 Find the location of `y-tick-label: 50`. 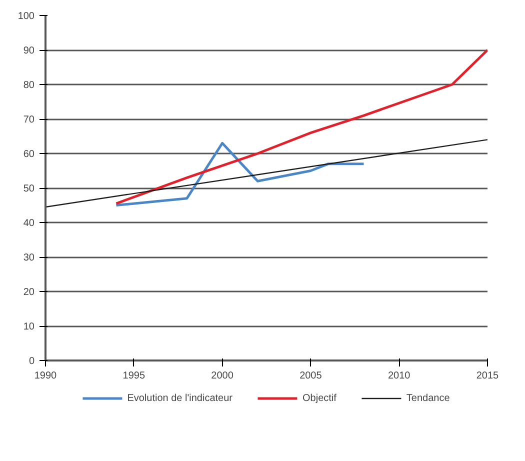

y-tick-label: 50 is located at coordinates (29, 189).